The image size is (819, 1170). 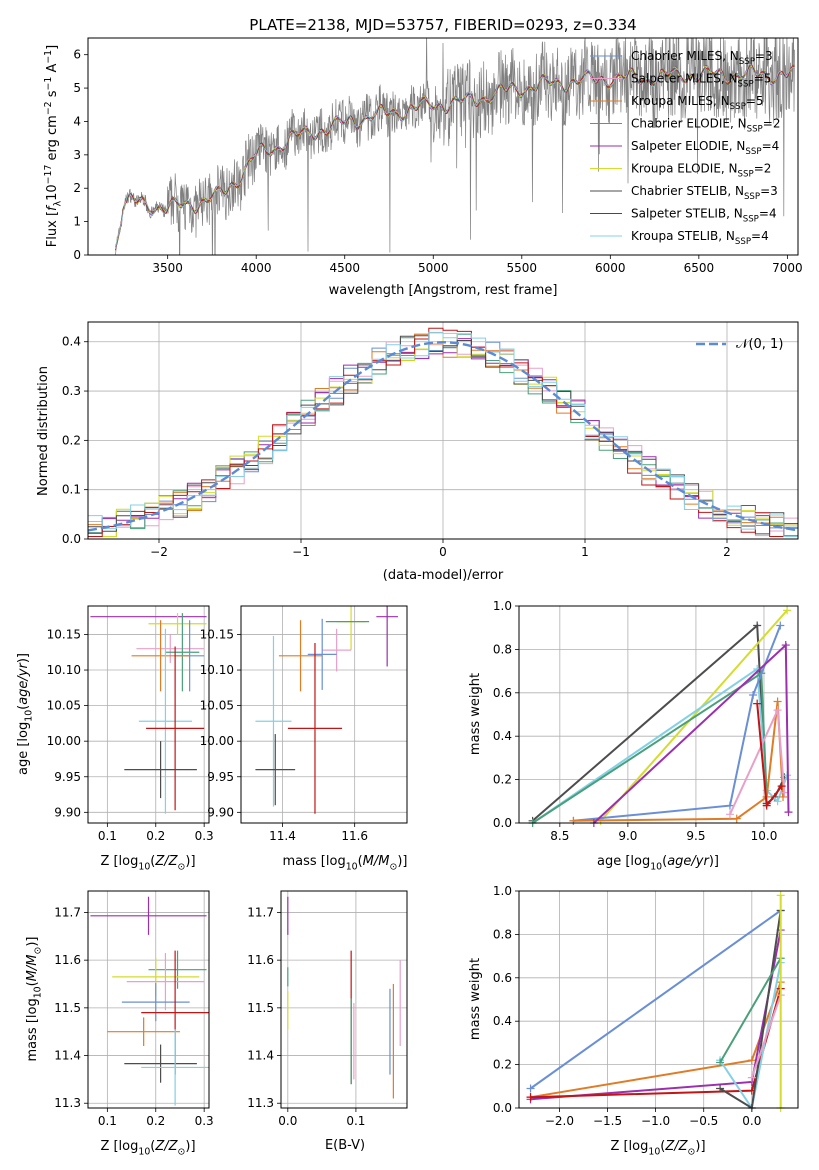 I want to click on y-tick-label: 11.3, so click(x=260, y=1103).